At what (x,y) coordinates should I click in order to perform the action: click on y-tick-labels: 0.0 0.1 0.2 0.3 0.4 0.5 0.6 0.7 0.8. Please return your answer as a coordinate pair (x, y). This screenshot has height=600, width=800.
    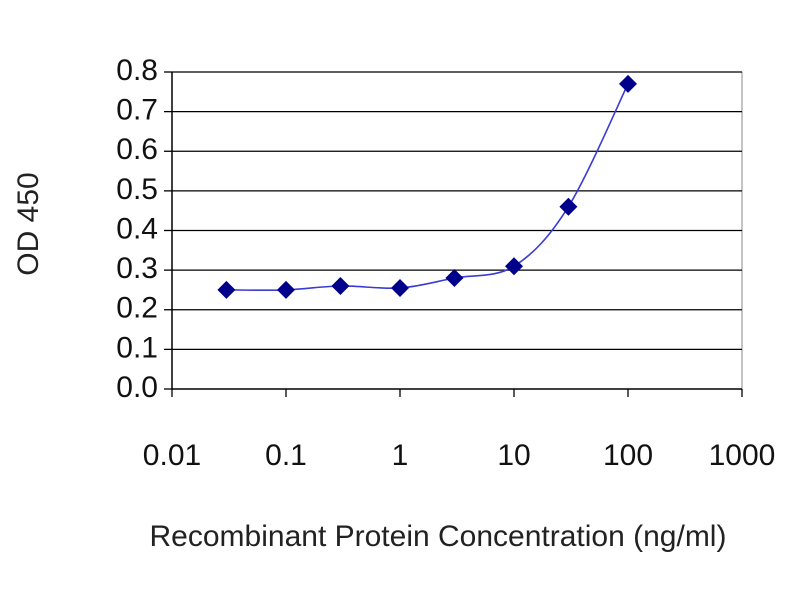
    Looking at the image, I should click on (137, 229).